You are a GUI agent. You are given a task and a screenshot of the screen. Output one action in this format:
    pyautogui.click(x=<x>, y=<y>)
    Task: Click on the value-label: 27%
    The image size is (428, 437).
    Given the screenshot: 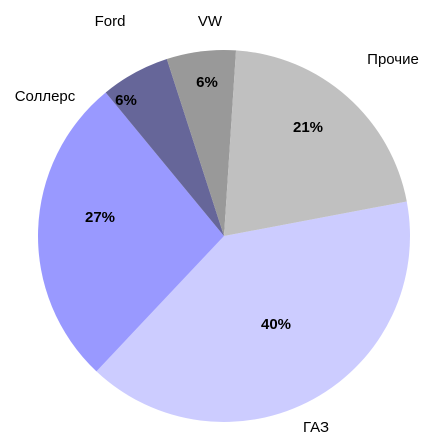 What is the action you would take?
    pyautogui.click(x=100, y=217)
    